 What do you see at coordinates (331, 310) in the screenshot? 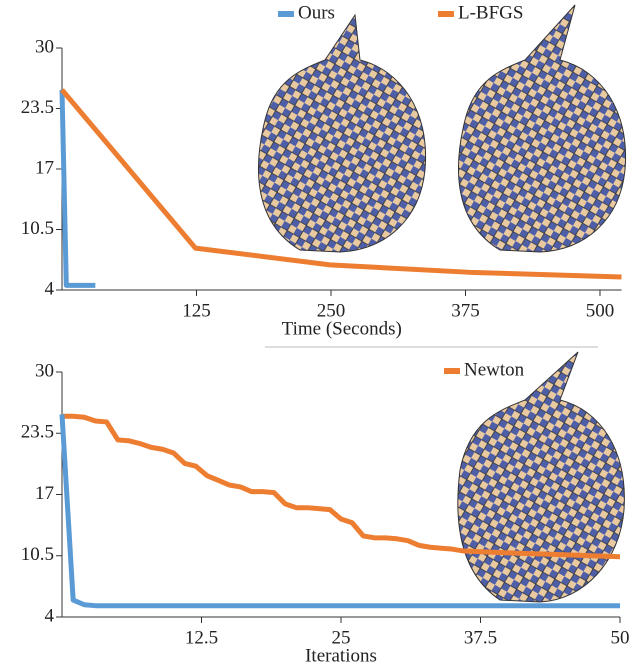
I see `x-tick-label: 250` at bounding box center [331, 310].